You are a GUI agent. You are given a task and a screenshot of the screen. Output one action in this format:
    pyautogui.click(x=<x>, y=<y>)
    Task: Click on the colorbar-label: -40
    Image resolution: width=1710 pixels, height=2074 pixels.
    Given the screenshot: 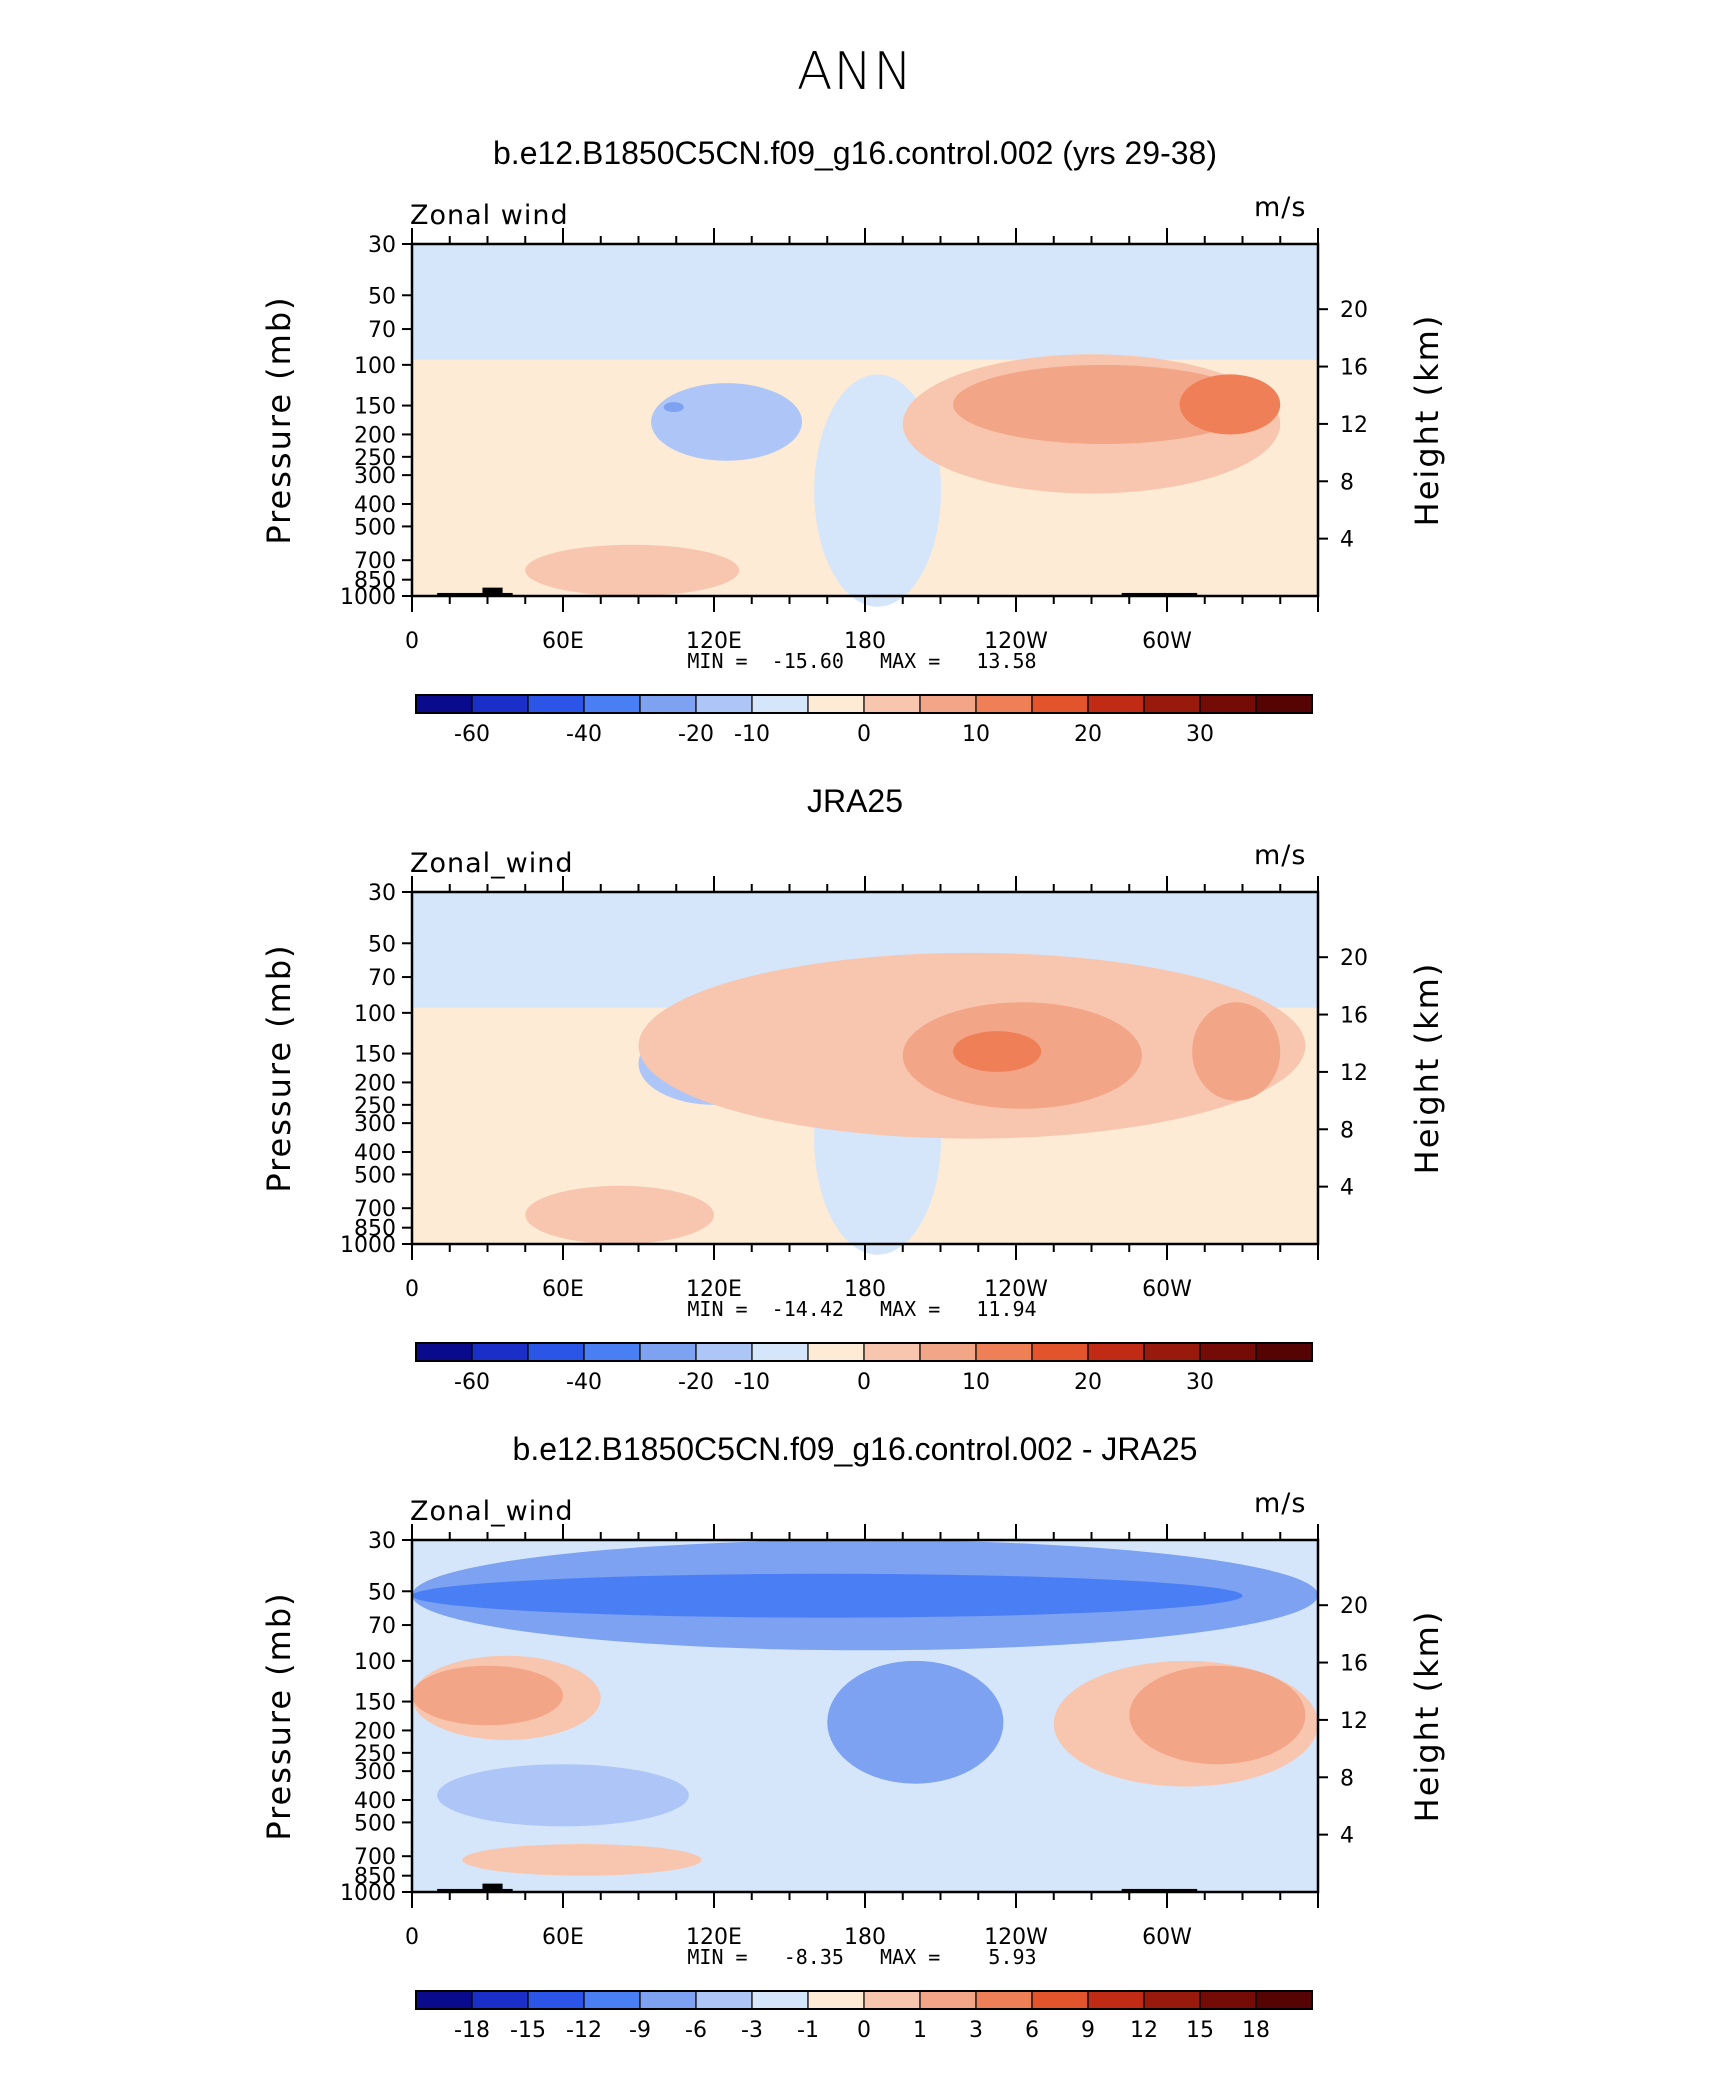 What is the action you would take?
    pyautogui.click(x=584, y=1382)
    